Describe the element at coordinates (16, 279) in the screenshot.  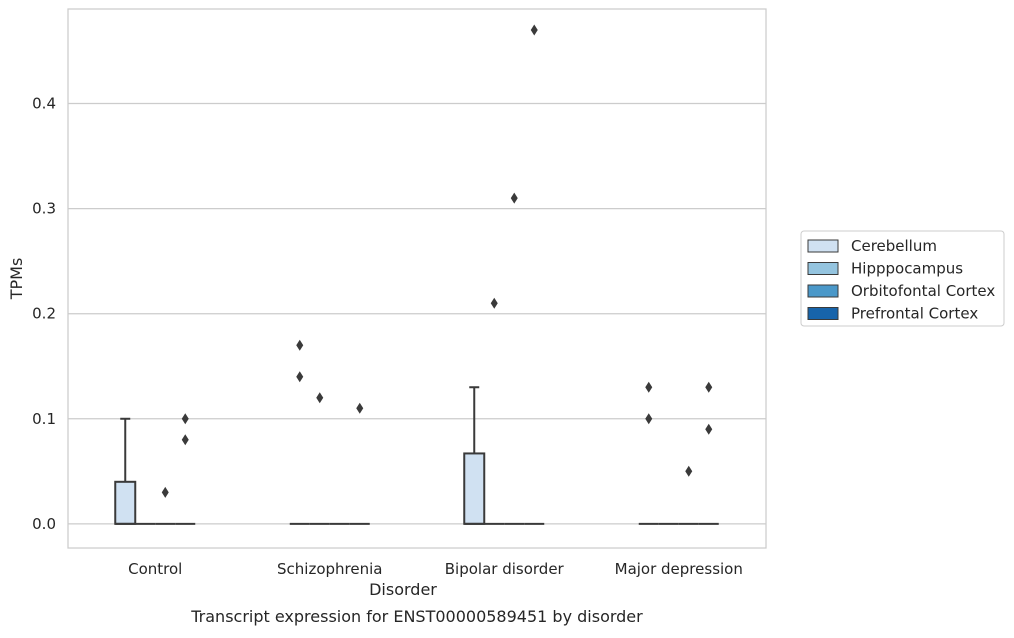
I see `y-axis-label: TPMs` at that location.